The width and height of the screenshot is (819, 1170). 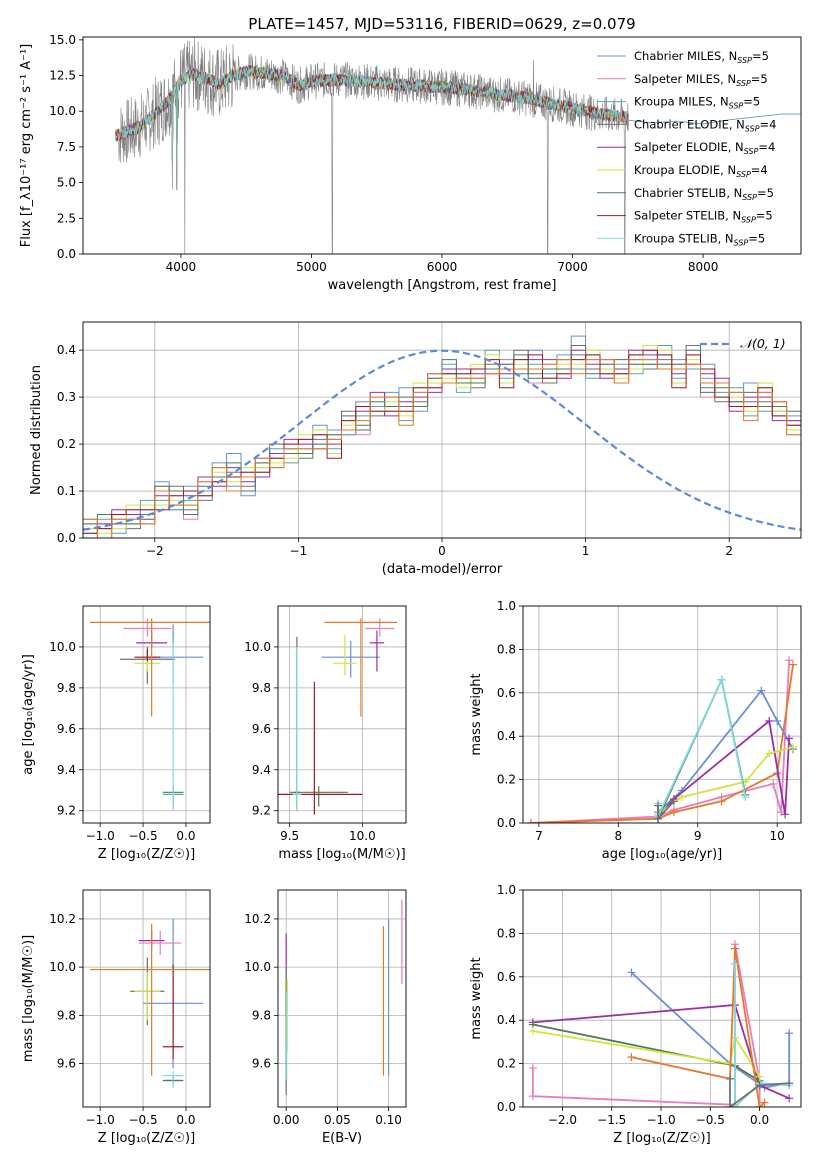 What do you see at coordinates (618, 836) in the screenshot?
I see `x-tick-label: 8` at bounding box center [618, 836].